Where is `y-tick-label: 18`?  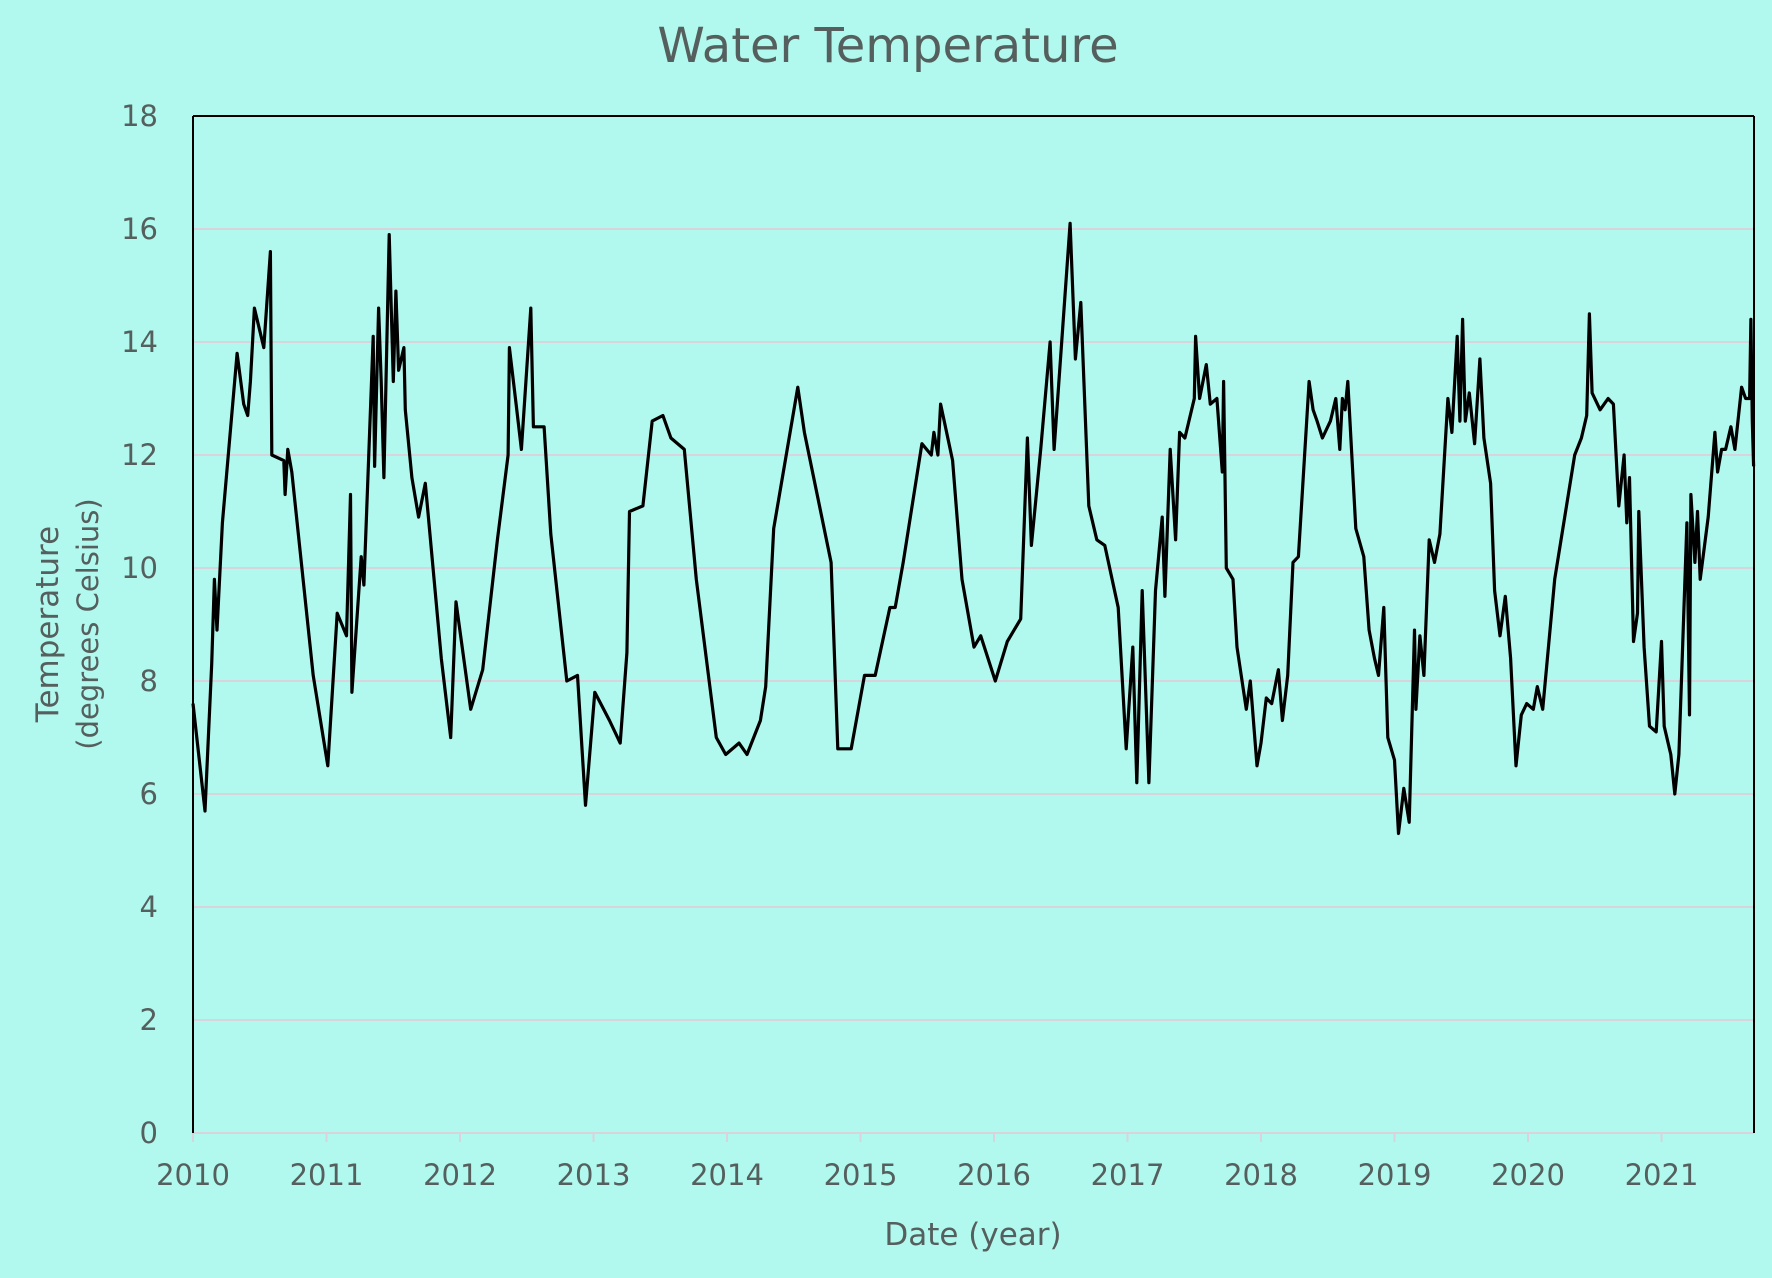
y-tick-label: 18 is located at coordinates (139, 116).